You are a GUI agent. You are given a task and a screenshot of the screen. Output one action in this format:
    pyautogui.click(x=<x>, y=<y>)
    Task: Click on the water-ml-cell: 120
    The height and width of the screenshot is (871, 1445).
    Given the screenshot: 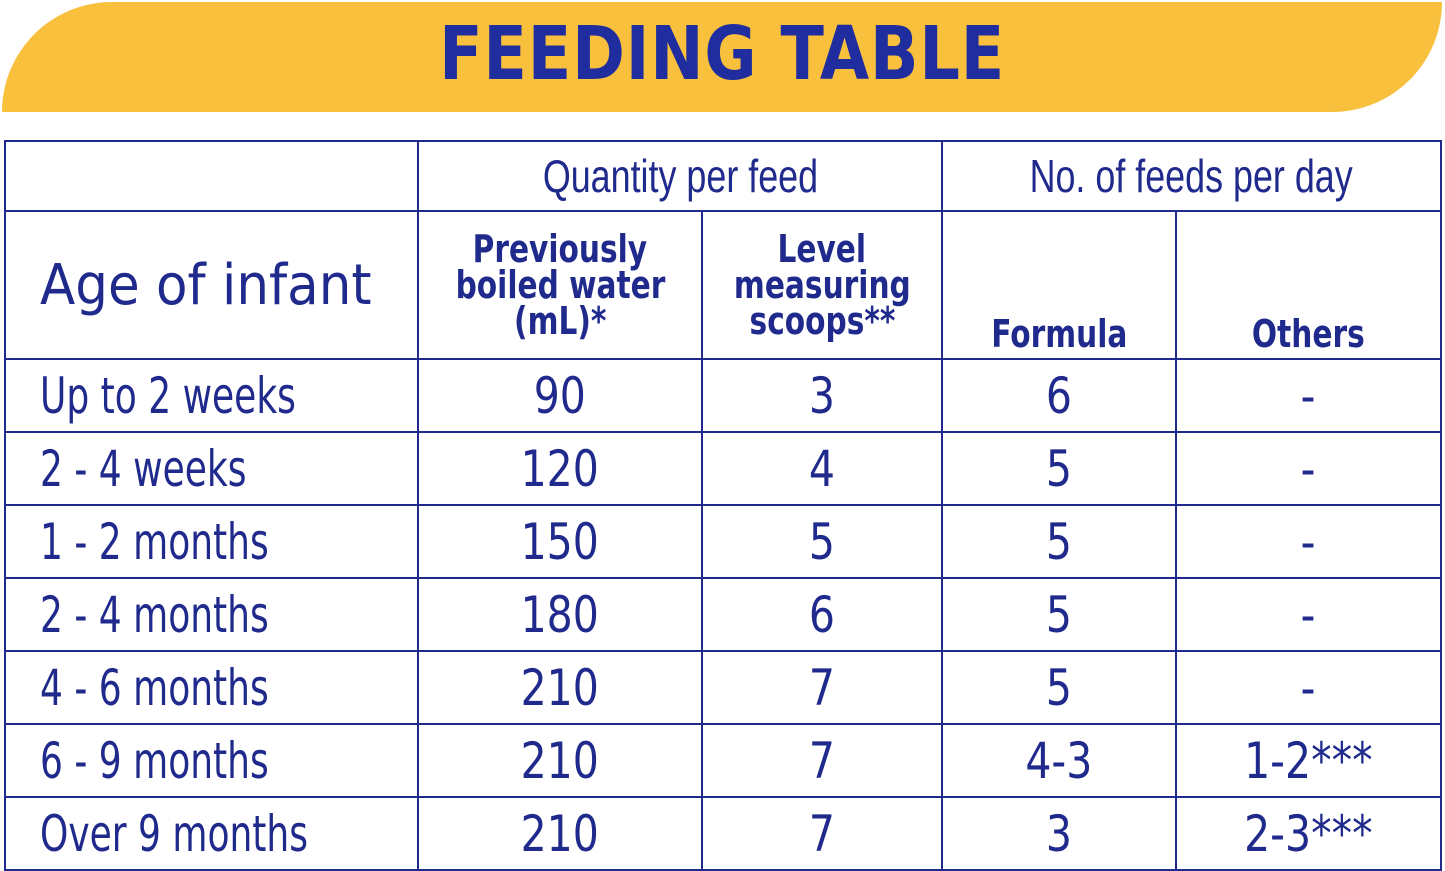 What is the action you would take?
    pyautogui.click(x=560, y=468)
    